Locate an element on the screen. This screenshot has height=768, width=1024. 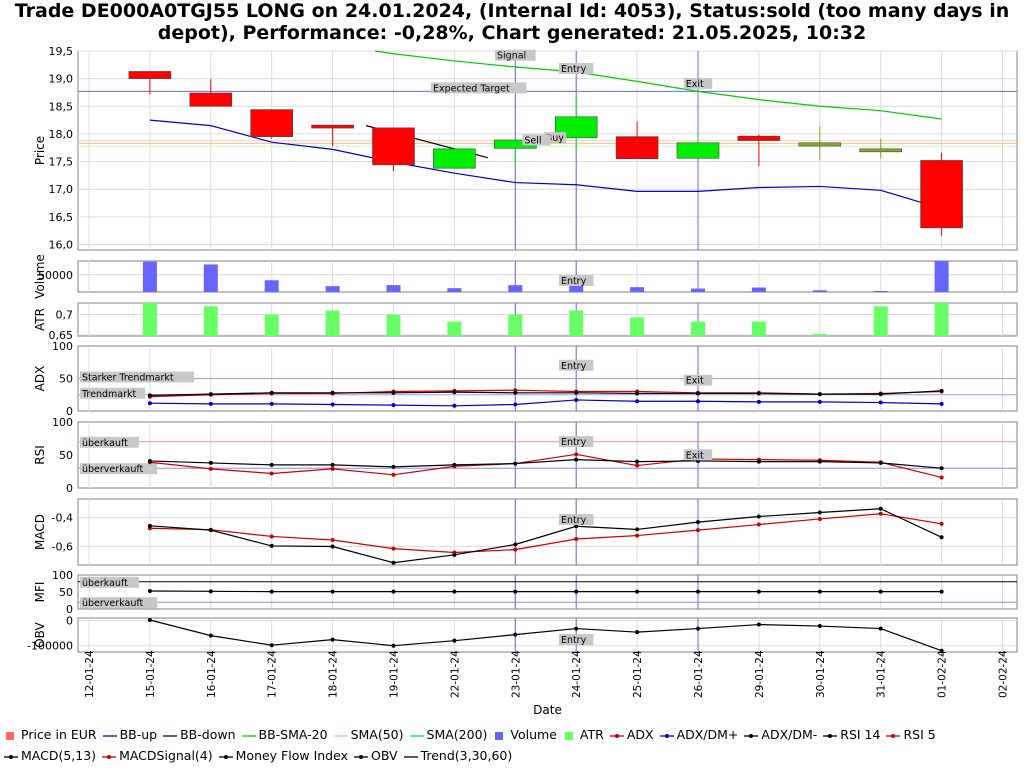
price-annotation: Sell is located at coordinates (532, 140).